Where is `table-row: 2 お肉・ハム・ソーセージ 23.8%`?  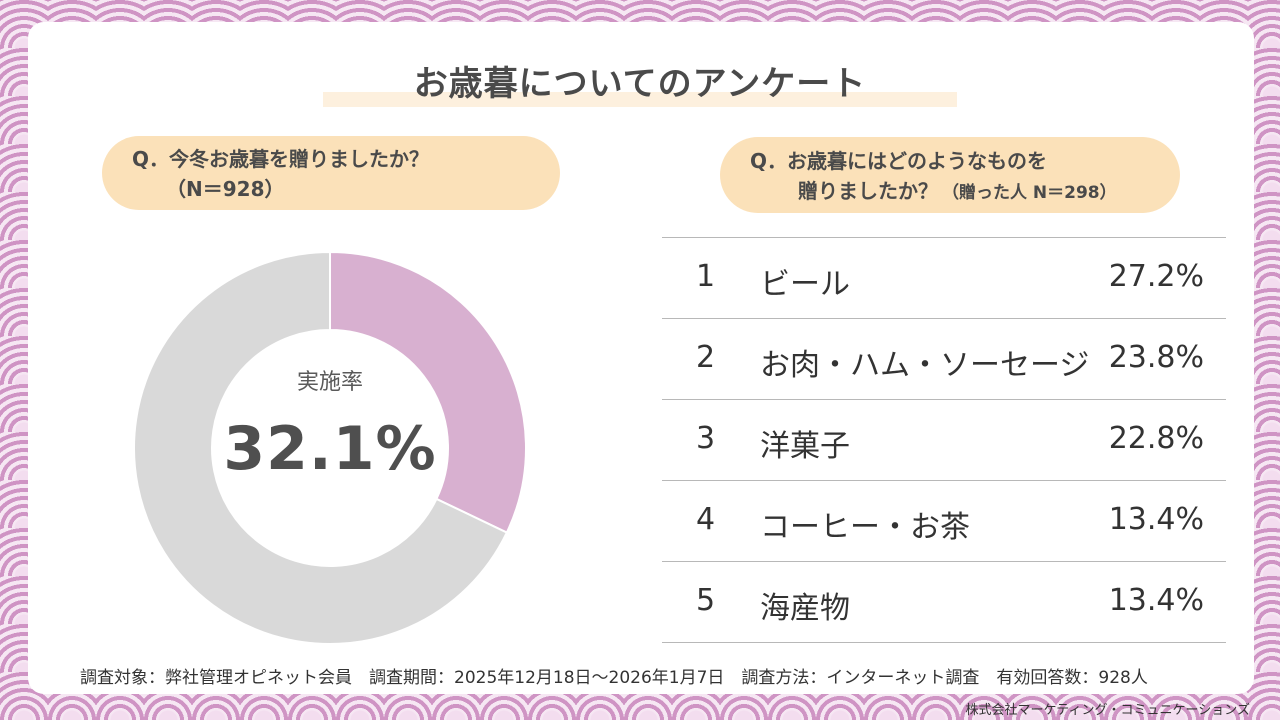 table-row: 2 お肉・ハム・ソーセージ 23.8% is located at coordinates (944, 358).